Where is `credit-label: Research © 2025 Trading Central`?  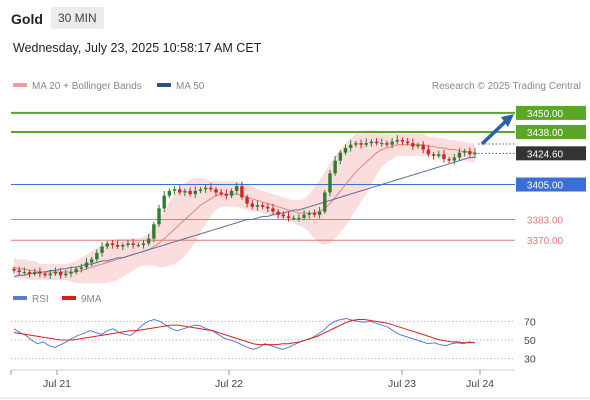
credit-label: Research © 2025 Trading Central is located at coordinates (506, 86).